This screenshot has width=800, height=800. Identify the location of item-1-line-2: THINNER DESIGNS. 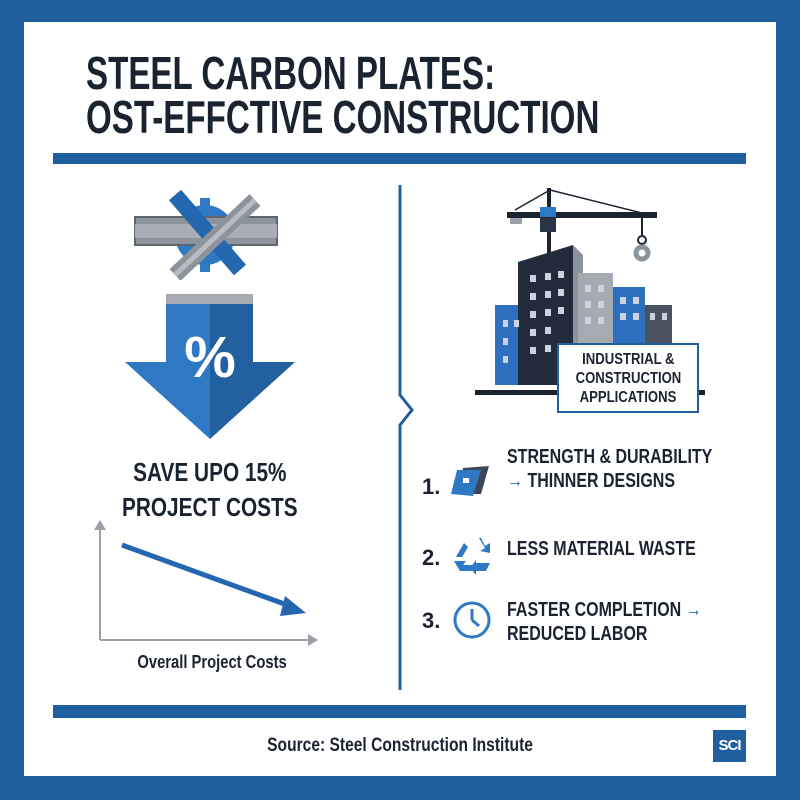
(601, 481).